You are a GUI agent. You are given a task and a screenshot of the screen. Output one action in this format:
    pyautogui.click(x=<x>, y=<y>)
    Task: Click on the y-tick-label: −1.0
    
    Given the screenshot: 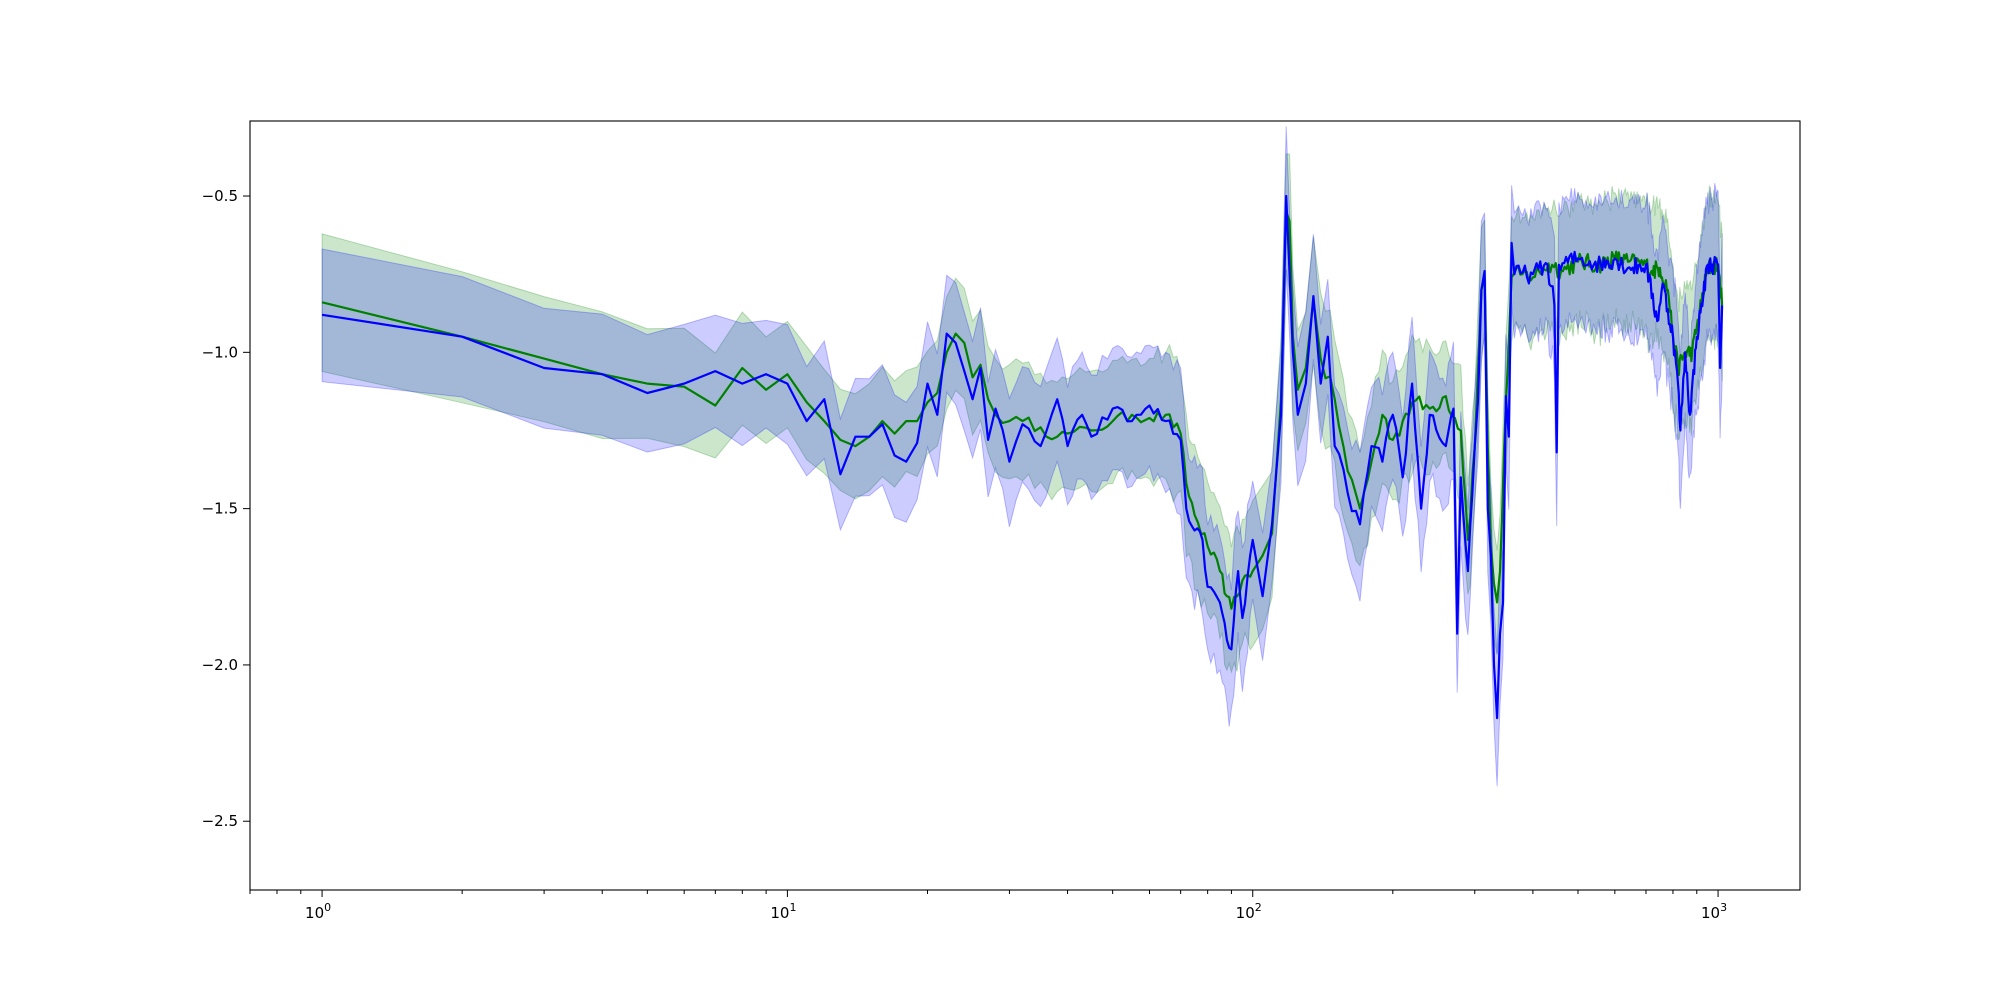 What is the action you would take?
    pyautogui.click(x=220, y=352)
    